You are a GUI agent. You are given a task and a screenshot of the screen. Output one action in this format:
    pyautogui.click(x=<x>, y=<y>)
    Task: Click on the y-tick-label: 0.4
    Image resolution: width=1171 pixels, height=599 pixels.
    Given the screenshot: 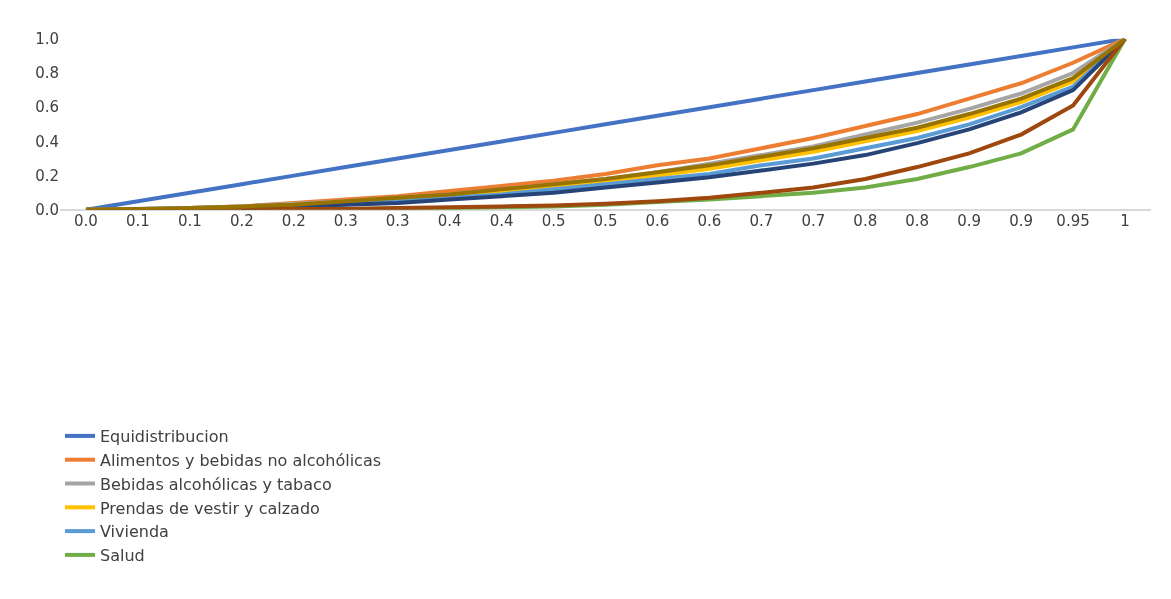 What is the action you would take?
    pyautogui.click(x=47, y=141)
    